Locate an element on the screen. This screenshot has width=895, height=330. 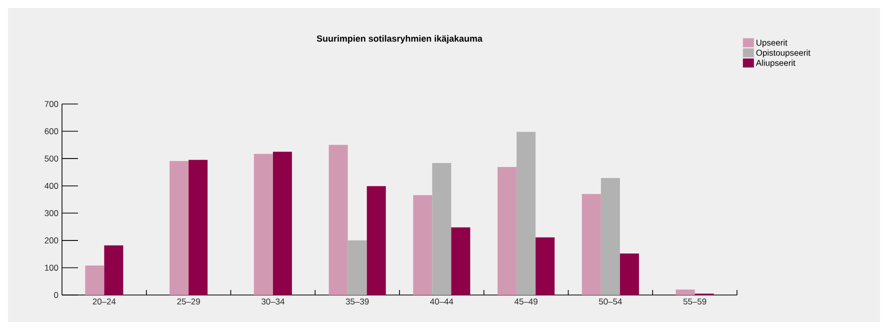
x-tick-label: 55–59 is located at coordinates (694, 301).